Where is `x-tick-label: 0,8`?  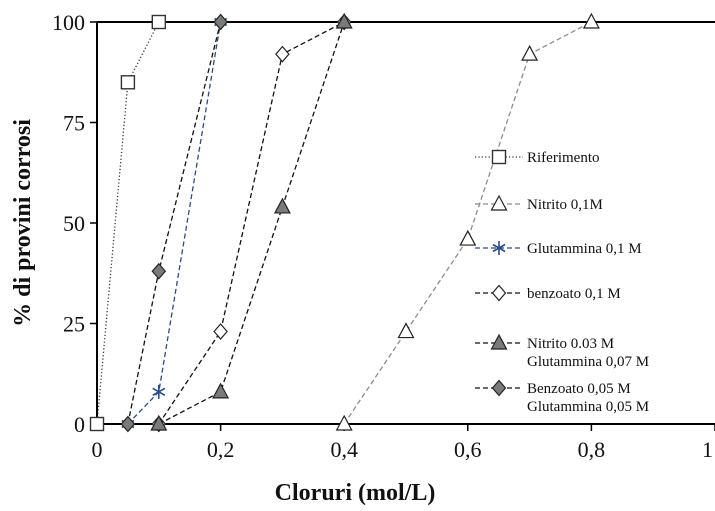
x-tick-label: 0,8 is located at coordinates (592, 449).